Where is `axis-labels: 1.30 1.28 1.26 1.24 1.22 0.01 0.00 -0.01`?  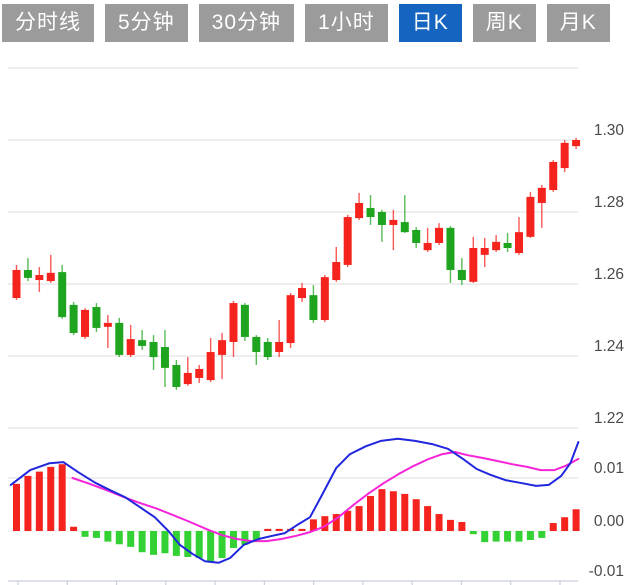 axis-labels: 1.30 1.28 1.26 1.24 1.22 0.01 0.00 -0.01 is located at coordinates (607, 351).